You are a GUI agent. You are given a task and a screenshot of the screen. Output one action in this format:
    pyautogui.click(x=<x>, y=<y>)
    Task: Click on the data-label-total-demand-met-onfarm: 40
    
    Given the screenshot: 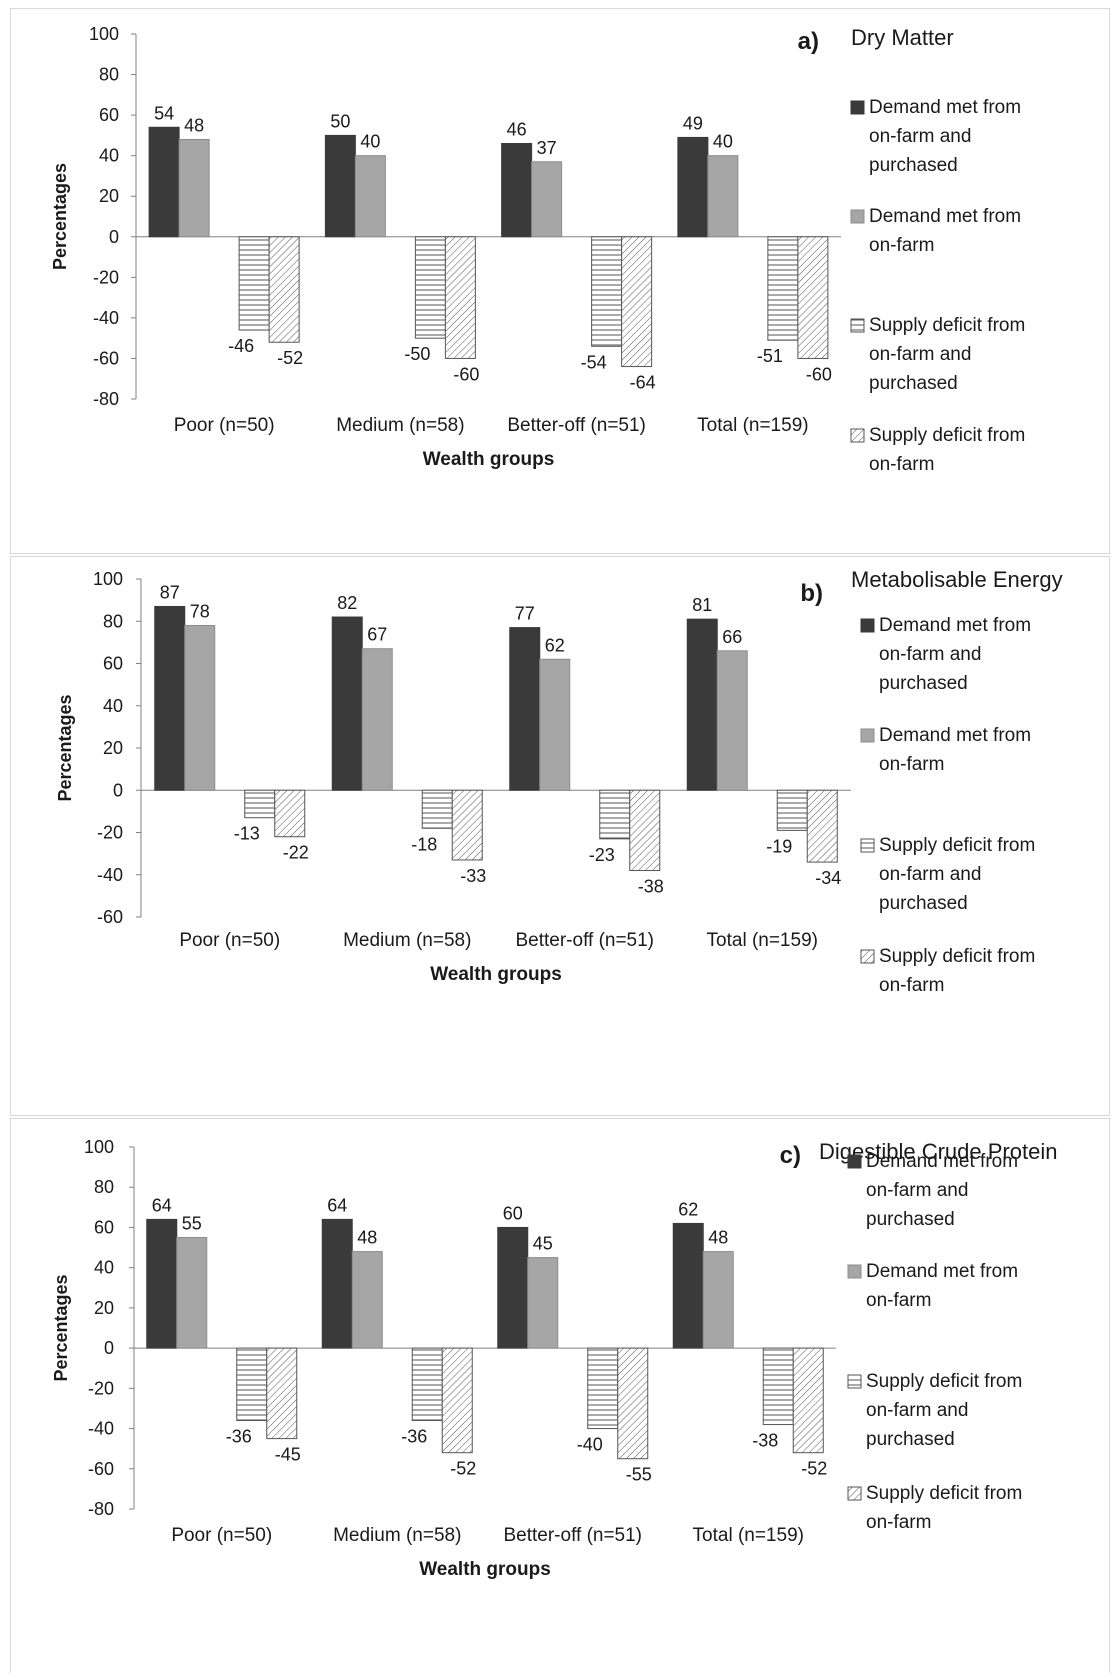 What is the action you would take?
    pyautogui.click(x=723, y=142)
    